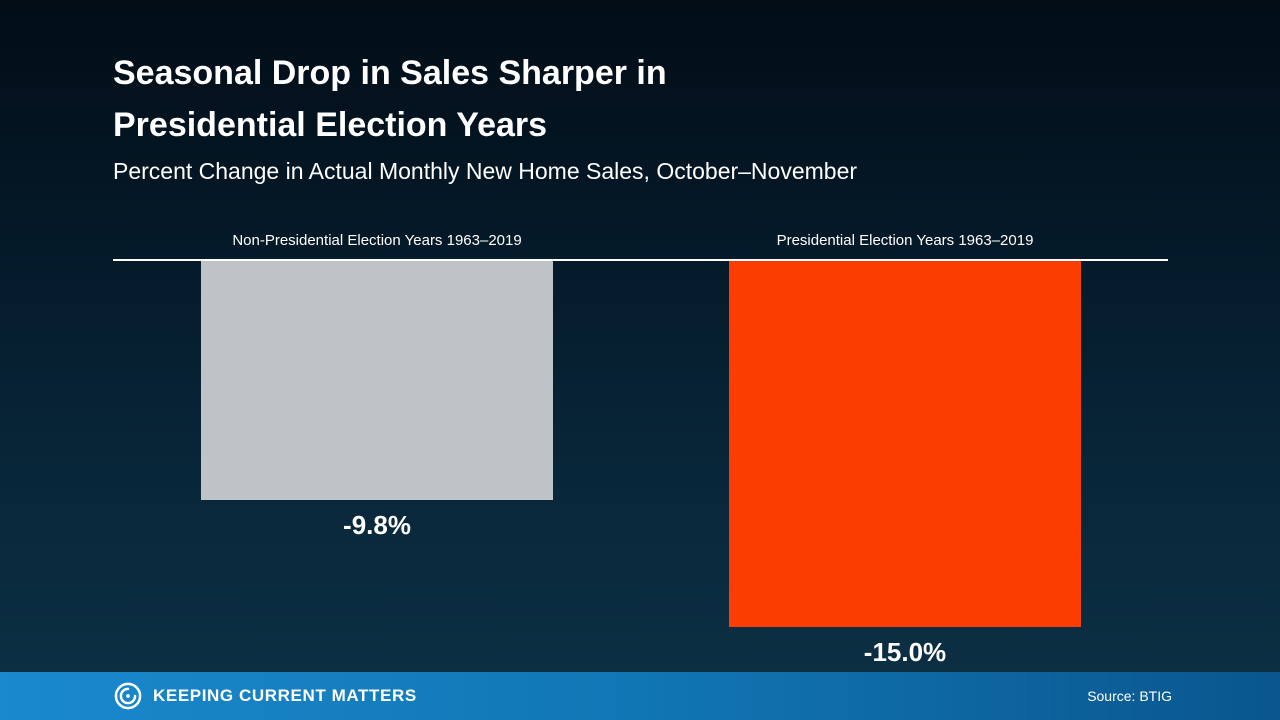 The height and width of the screenshot is (720, 1280). Describe the element at coordinates (390, 73) in the screenshot. I see `page-title-line1: Seasonal Drop in Sales Sharper in` at that location.